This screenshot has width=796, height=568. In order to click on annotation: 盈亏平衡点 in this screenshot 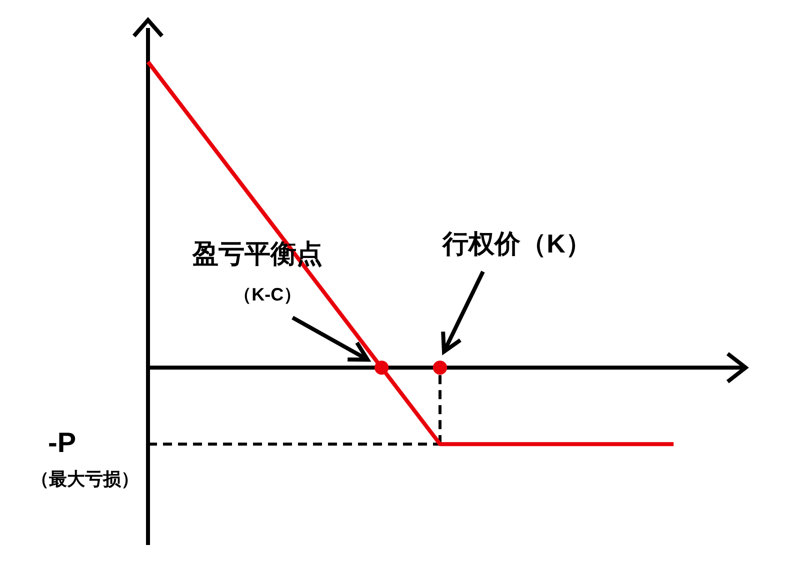, I will do `click(257, 253)`.